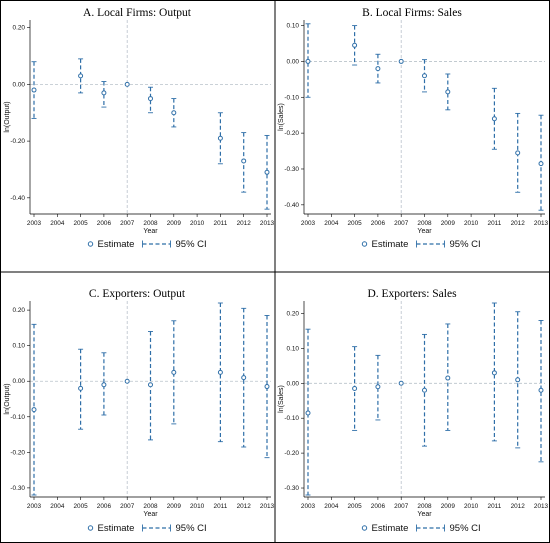  I want to click on panel-title: C. Exporters: Output, so click(137, 294).